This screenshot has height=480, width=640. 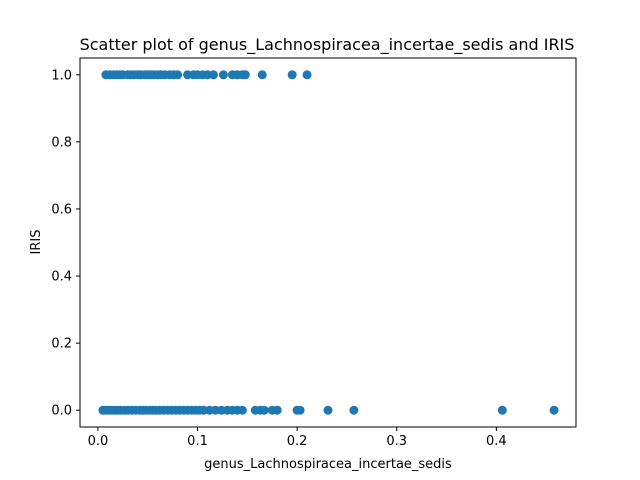 I want to click on y-tick-label: 0.6, so click(x=61, y=209).